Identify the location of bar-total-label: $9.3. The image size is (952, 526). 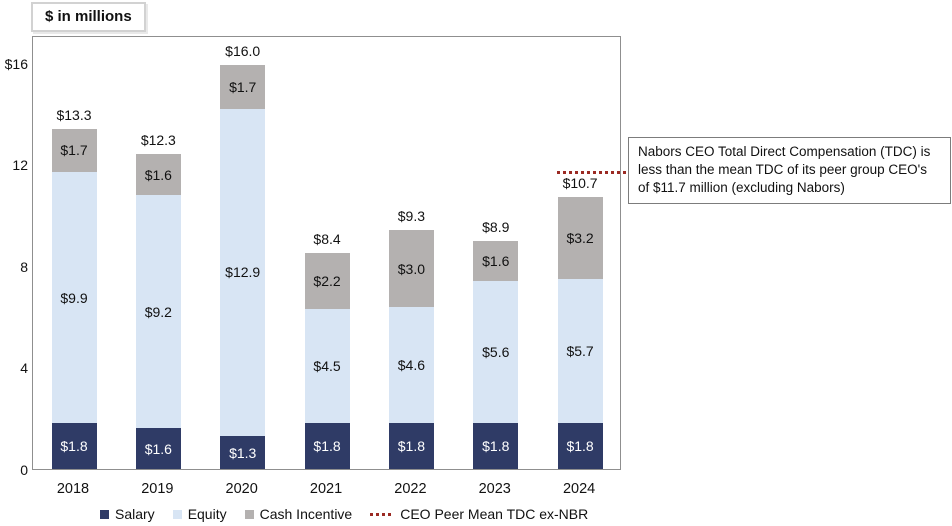
(411, 216).